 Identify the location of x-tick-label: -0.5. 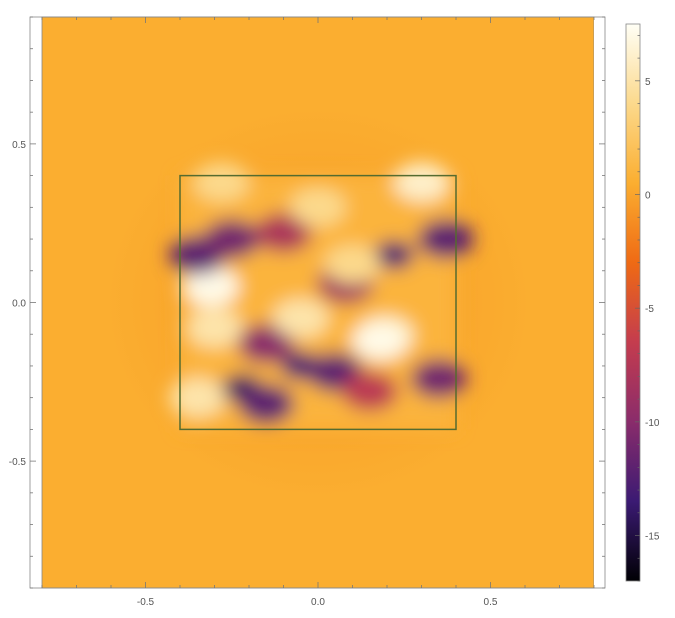
(146, 602).